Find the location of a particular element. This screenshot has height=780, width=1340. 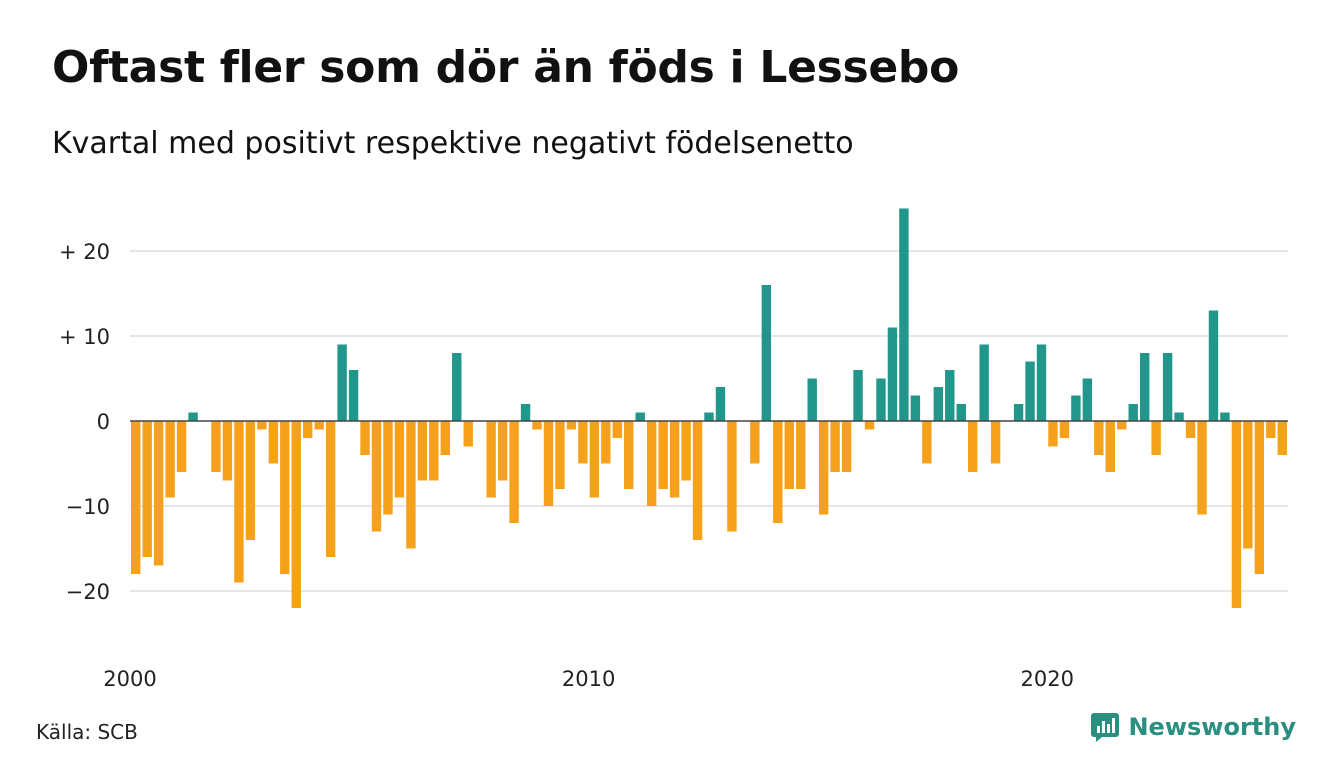

brand-name: Newsworthy is located at coordinates (1212, 727).